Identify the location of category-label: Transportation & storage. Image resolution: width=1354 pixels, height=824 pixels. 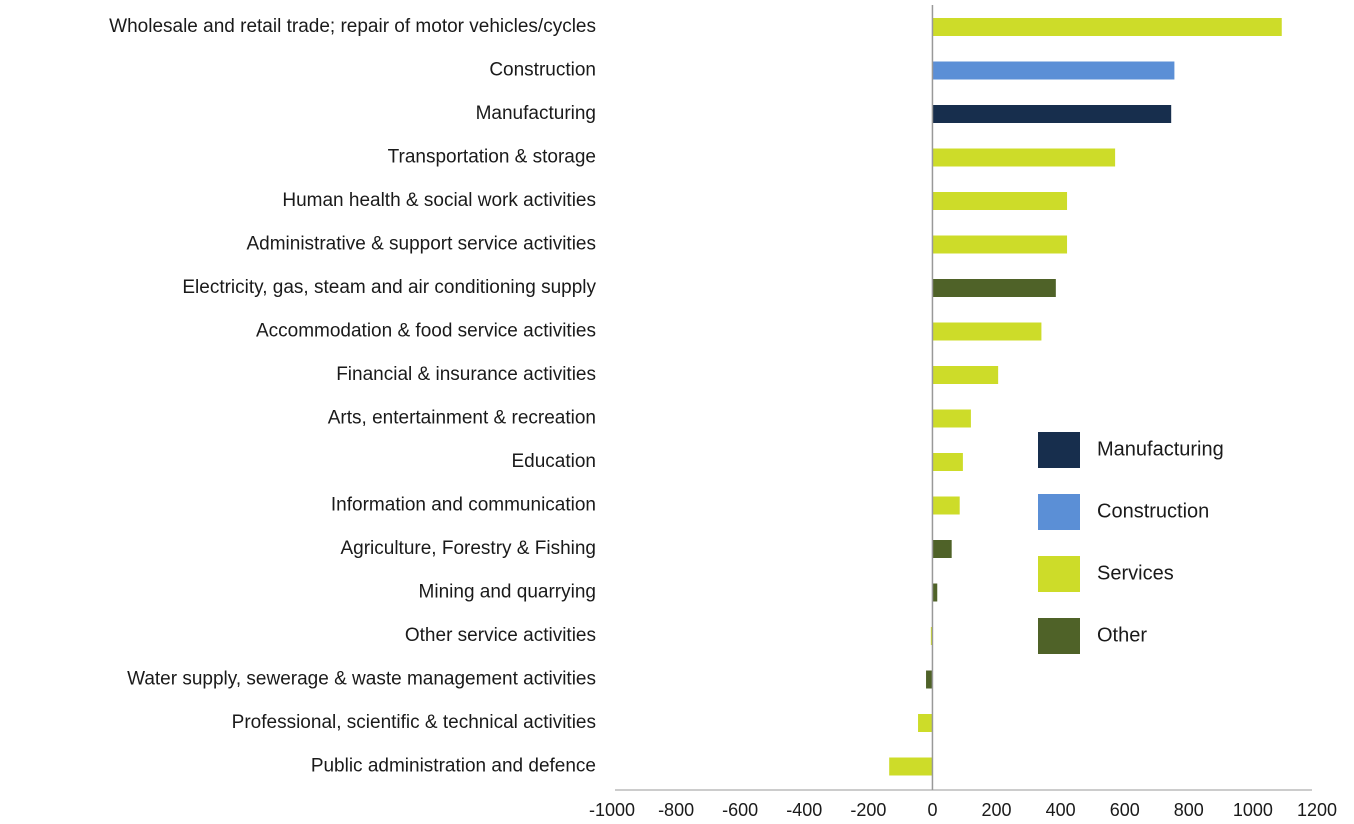
(492, 157).